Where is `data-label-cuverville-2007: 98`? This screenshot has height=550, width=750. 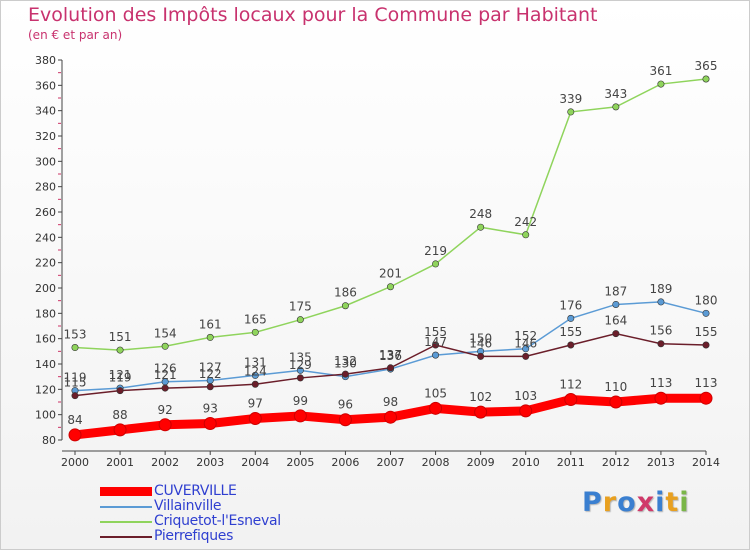 data-label-cuverville-2007: 98 is located at coordinates (390, 402).